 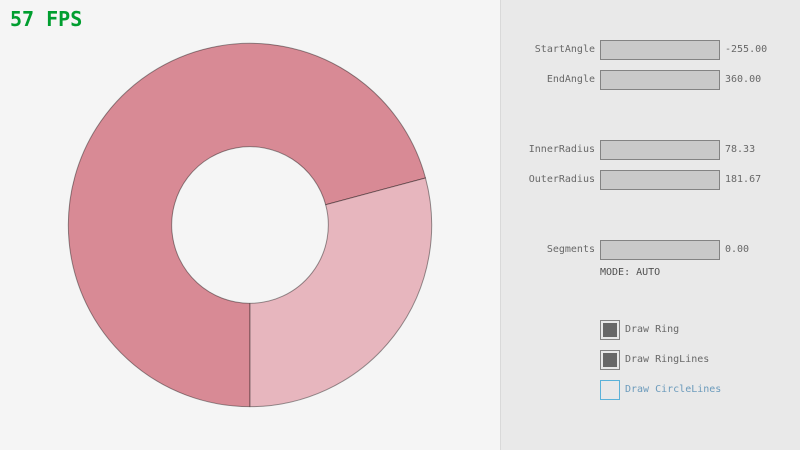 What do you see at coordinates (400, 250) in the screenshot?
I see `slider-row-segments: Segments 0.00` at bounding box center [400, 250].